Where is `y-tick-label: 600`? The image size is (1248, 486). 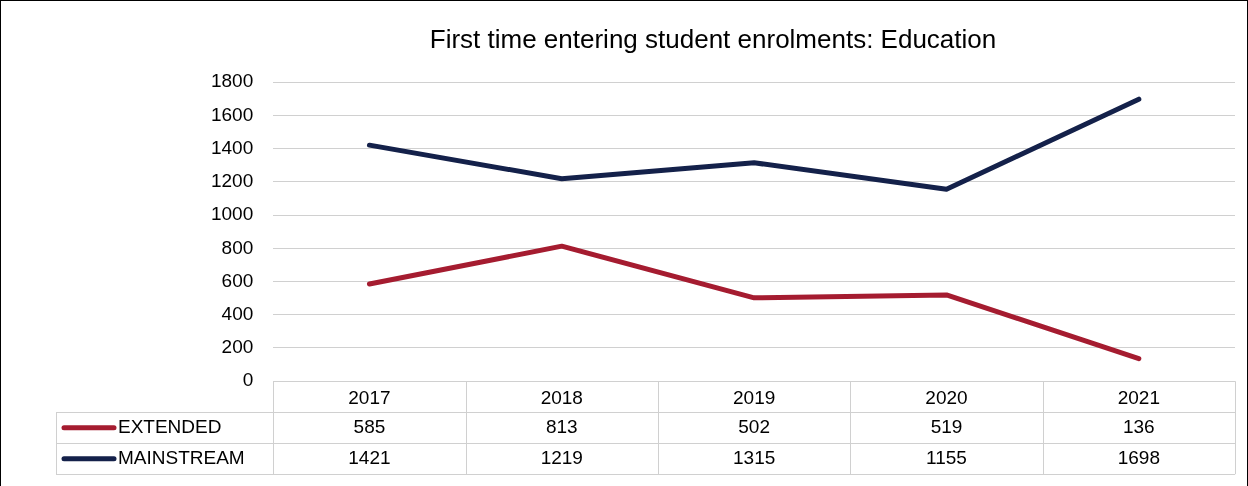 y-tick-label: 600 is located at coordinates (237, 280).